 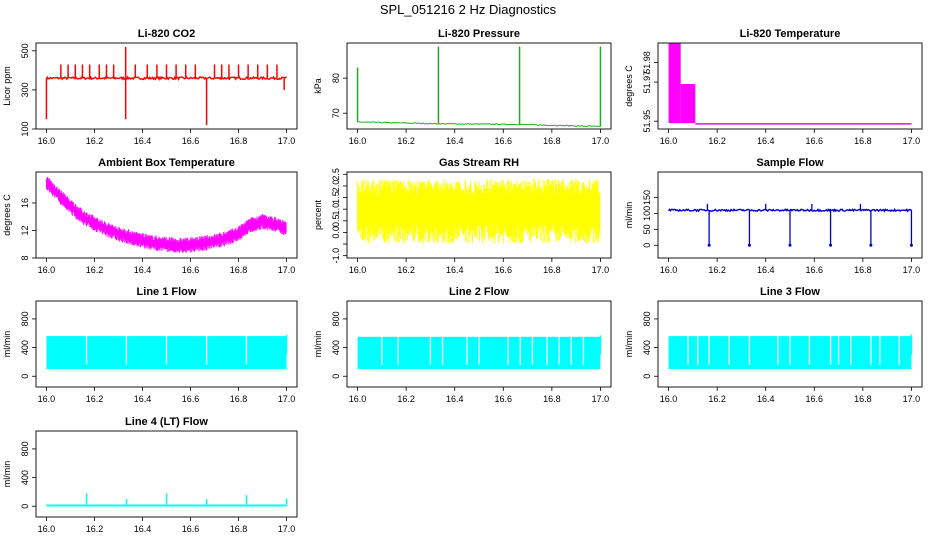 What do you see at coordinates (318, 214) in the screenshot?
I see `y-axis-label: percent` at bounding box center [318, 214].